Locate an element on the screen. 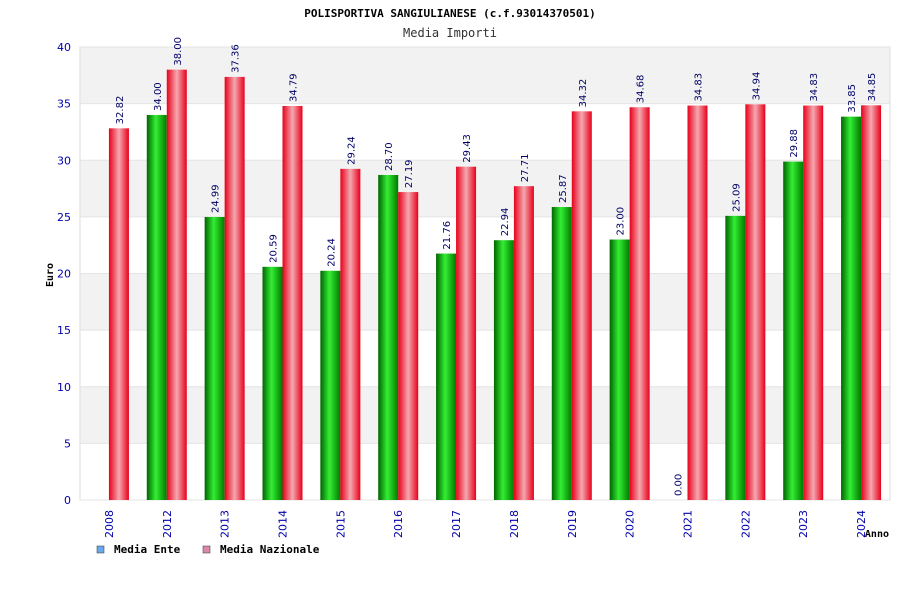 Image resolution: width=900 pixels, height=600 pixels. data-label: 33.85 is located at coordinates (852, 98).